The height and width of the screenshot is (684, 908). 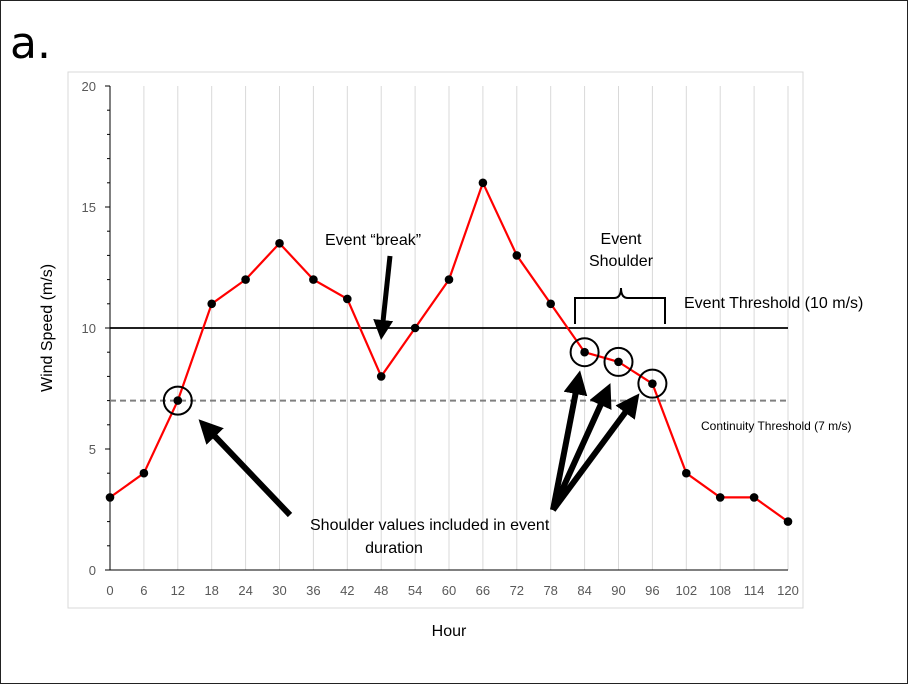 What do you see at coordinates (92, 570) in the screenshot?
I see `y-tick-label-0: 0` at bounding box center [92, 570].